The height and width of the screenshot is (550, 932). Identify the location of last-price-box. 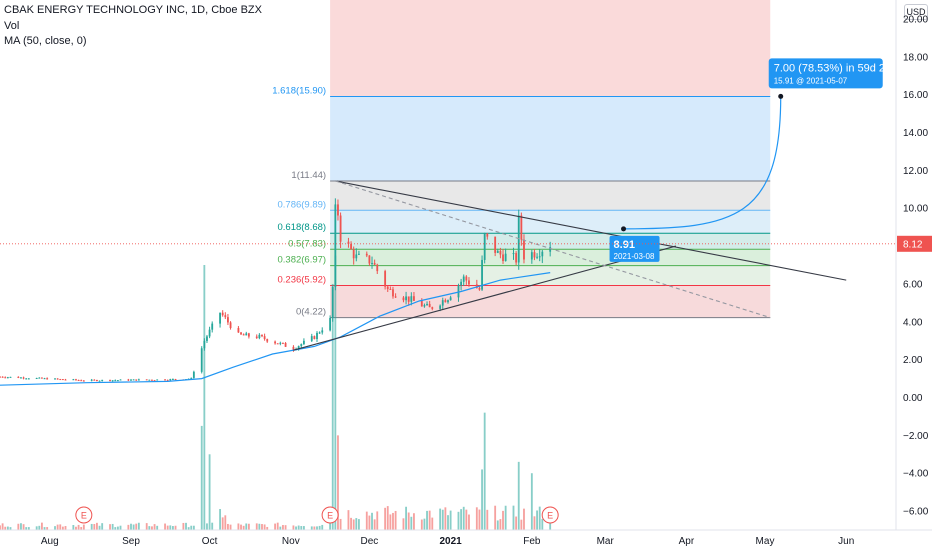
(914, 243).